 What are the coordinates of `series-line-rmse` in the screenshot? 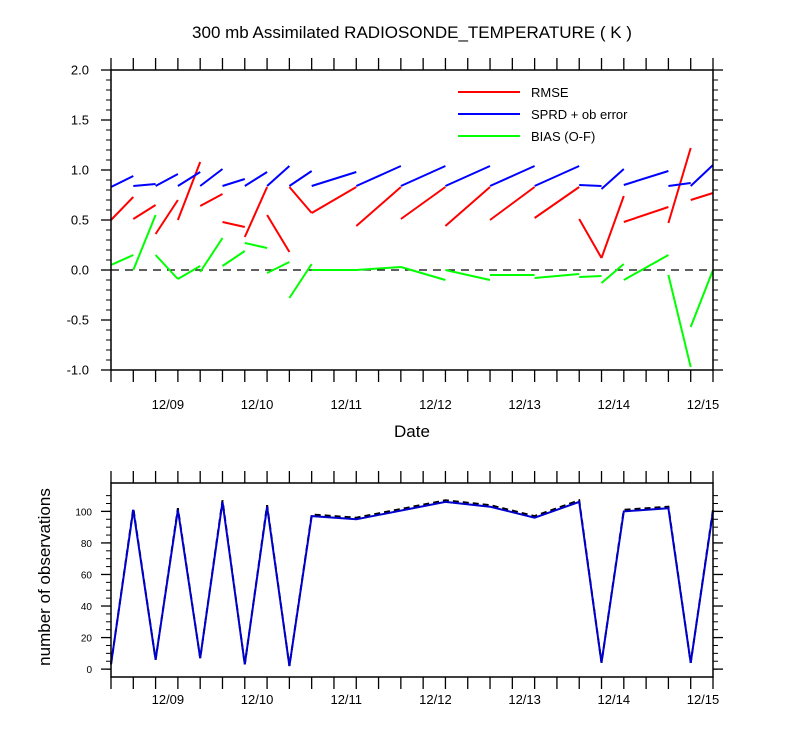 It's located at (412, 203).